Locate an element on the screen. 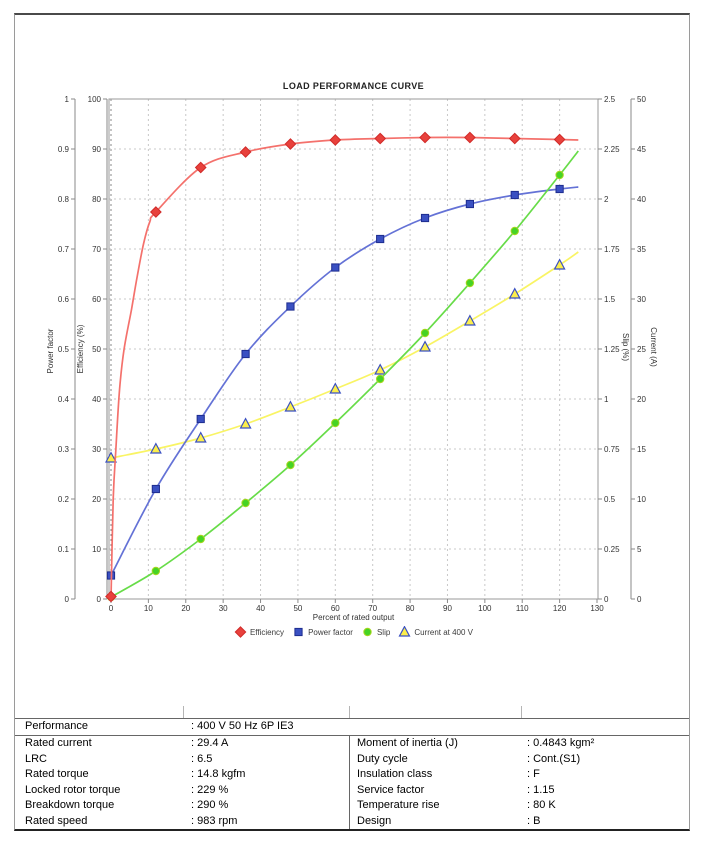 The image size is (704, 848). x-axis: 0 10 20 30 40 50 60 70 80 90 100 110 120 130 is located at coordinates (356, 606).